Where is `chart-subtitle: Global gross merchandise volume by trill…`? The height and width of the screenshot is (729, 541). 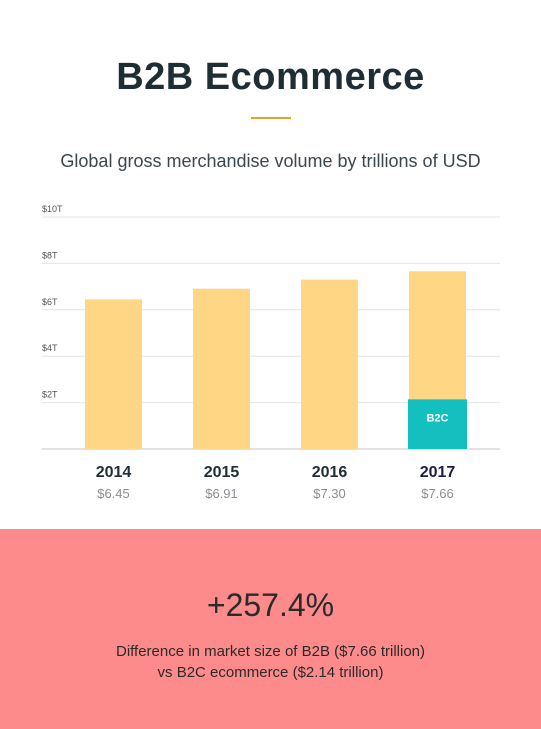
chart-subtitle: Global gross merchandise volume by trill… is located at coordinates (270, 161).